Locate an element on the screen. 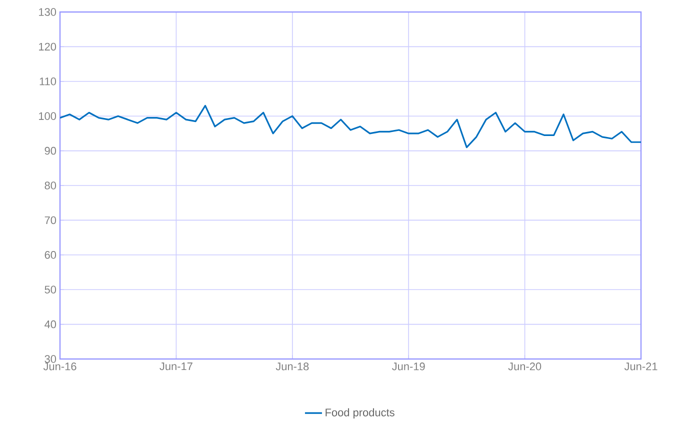 This screenshot has height=440, width=684. y-tick-label: 30 is located at coordinates (50, 359).